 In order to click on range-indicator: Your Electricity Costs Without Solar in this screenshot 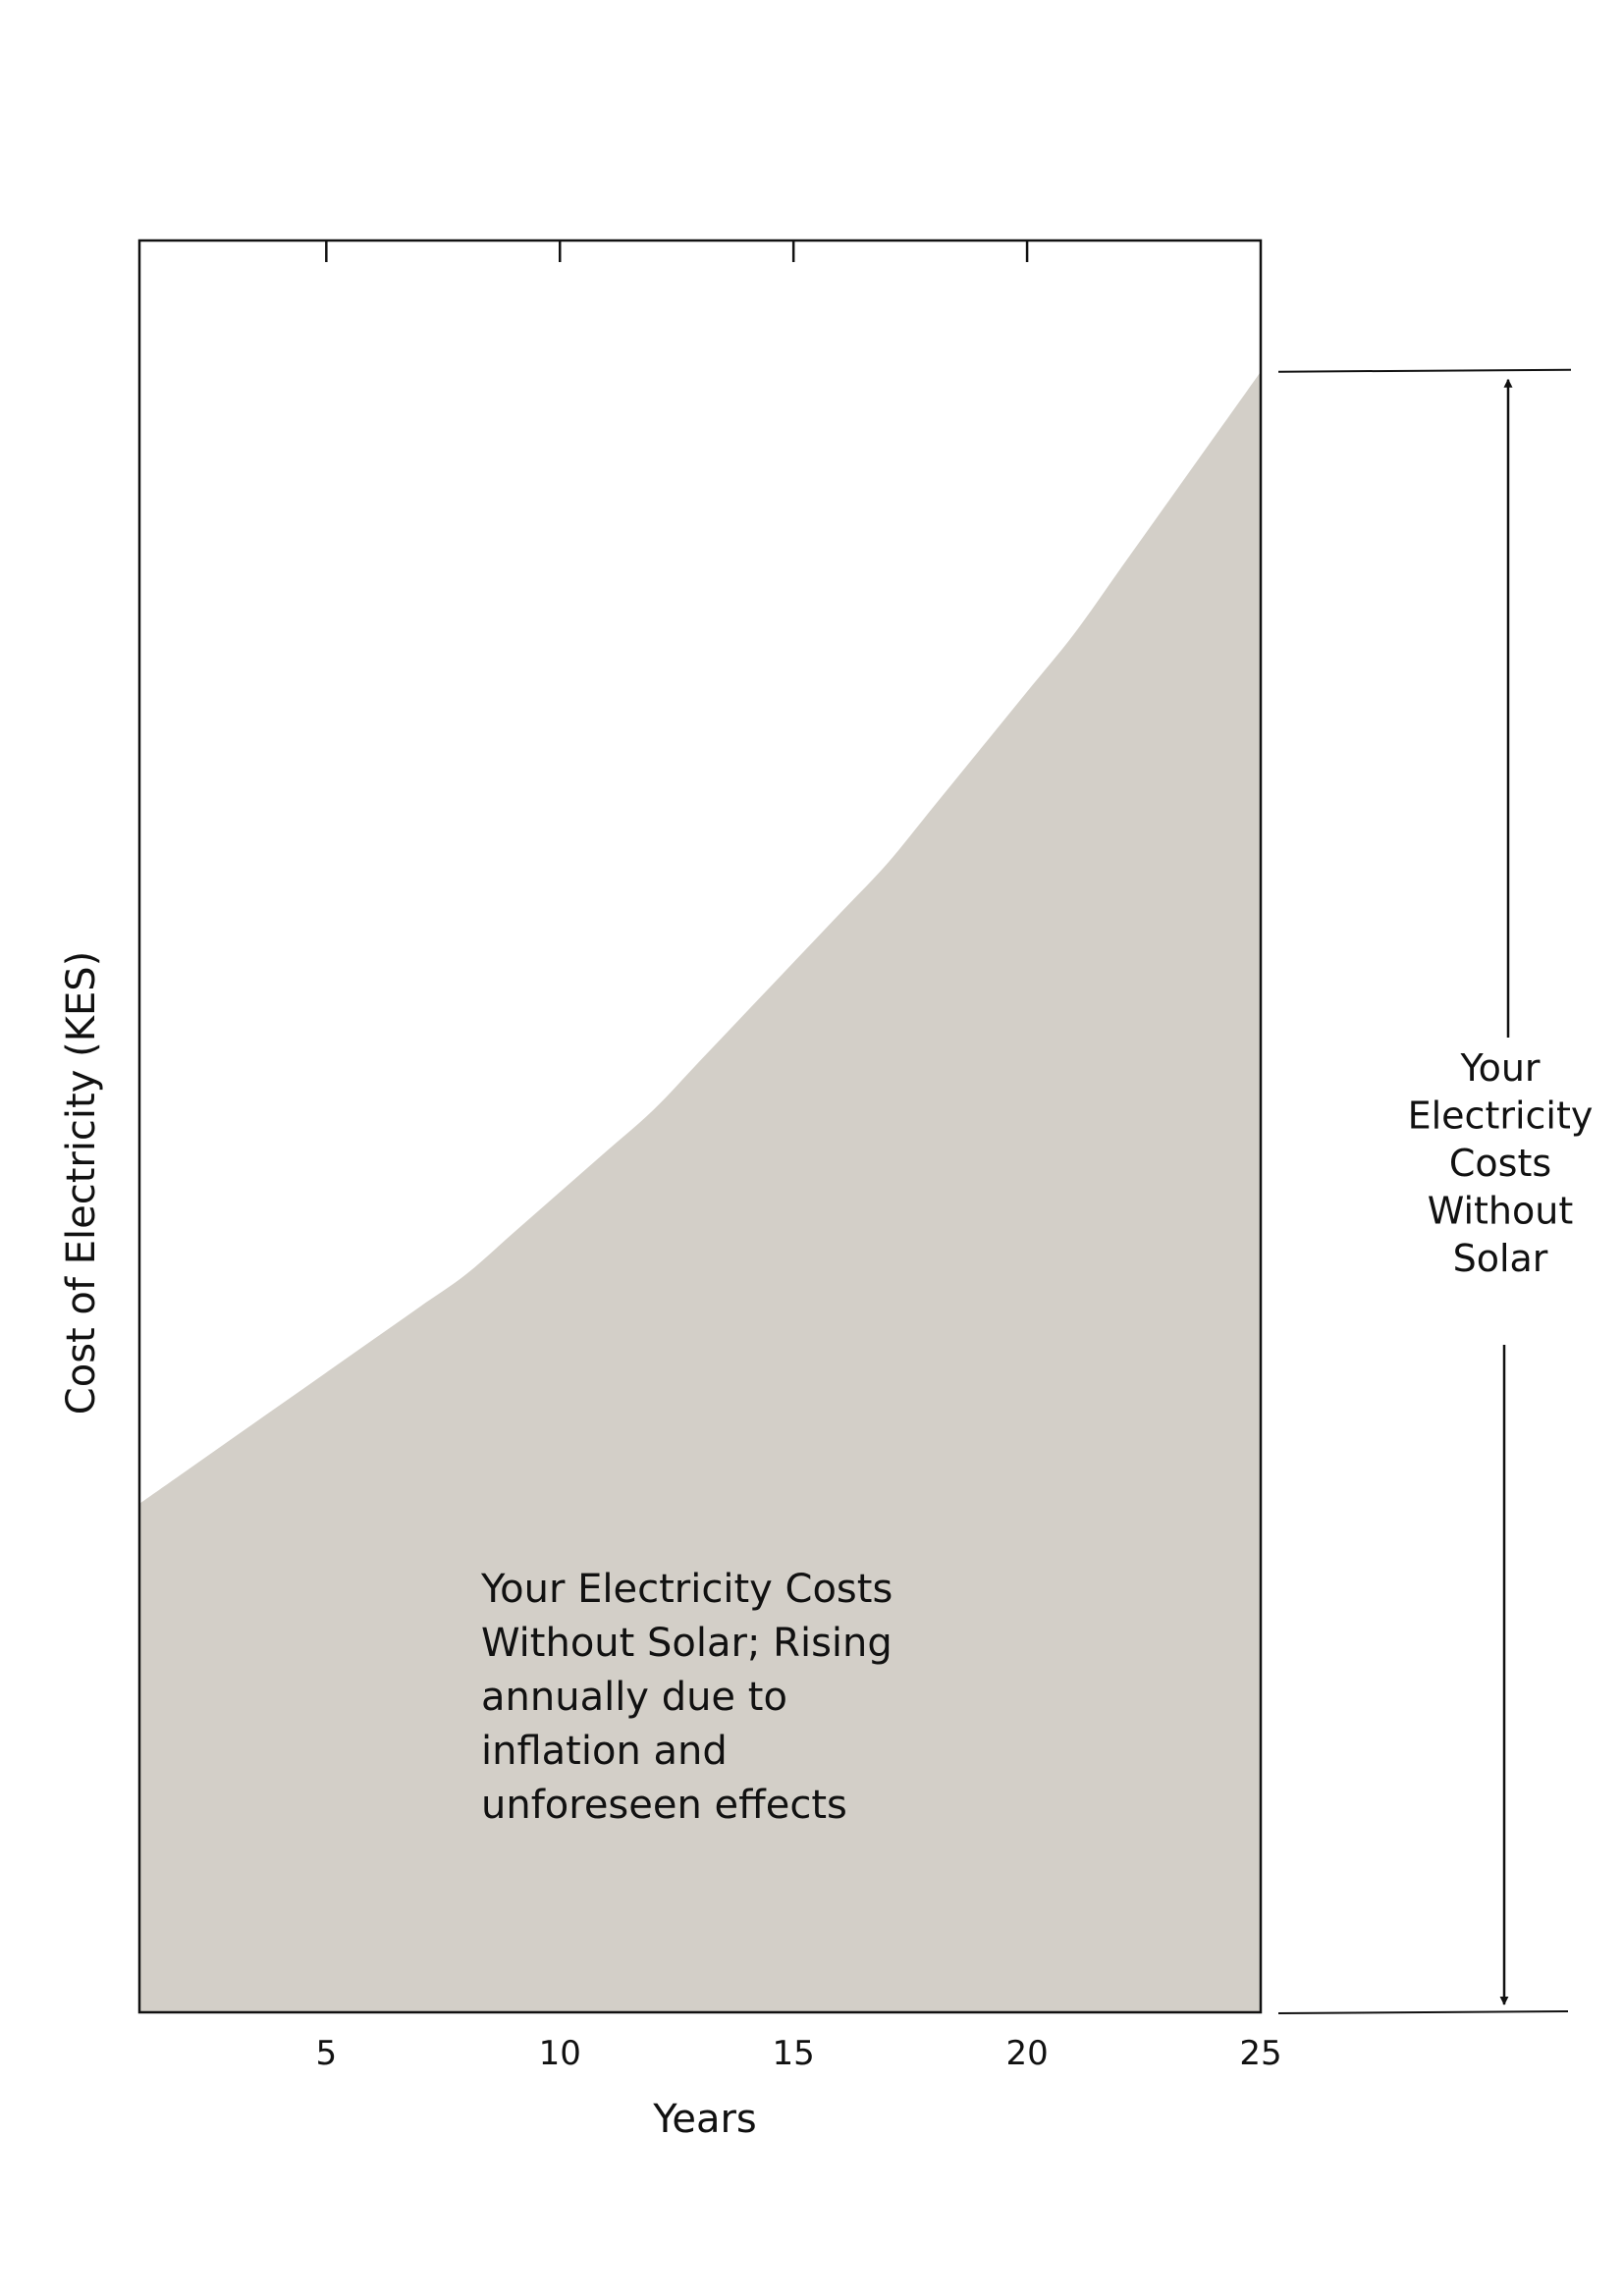, I will do `click(1436, 1191)`.